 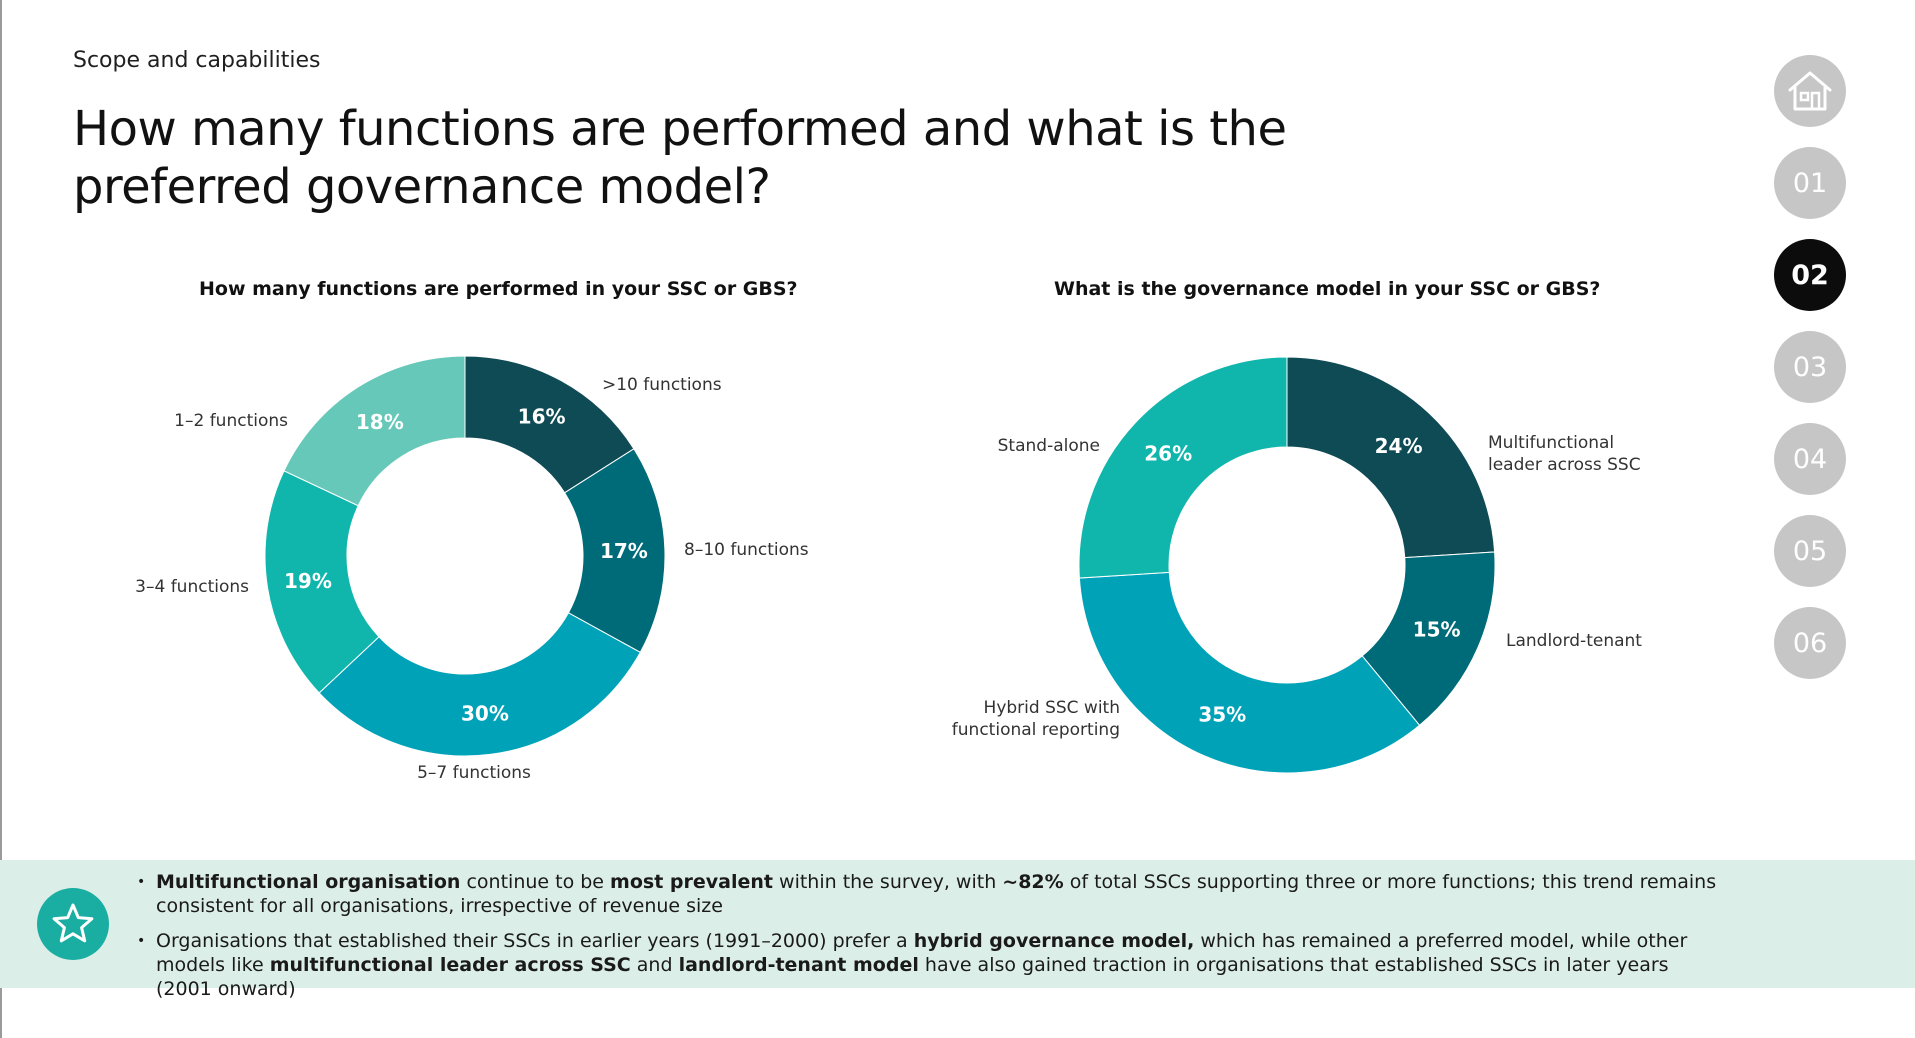 What do you see at coordinates (1810, 459) in the screenshot?
I see `nav-section-04: 04` at bounding box center [1810, 459].